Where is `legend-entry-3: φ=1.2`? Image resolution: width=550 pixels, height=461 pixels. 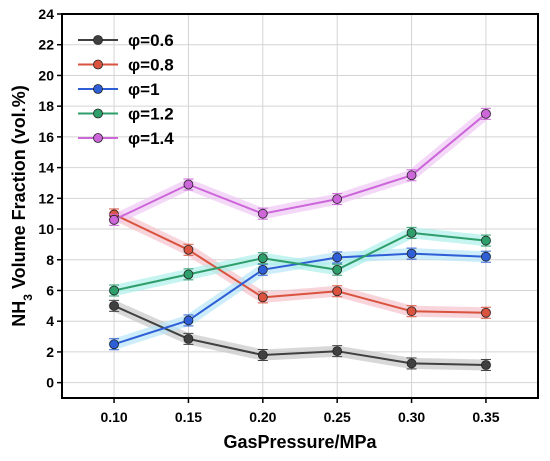 legend-entry-3: φ=1.2 is located at coordinates (126, 114).